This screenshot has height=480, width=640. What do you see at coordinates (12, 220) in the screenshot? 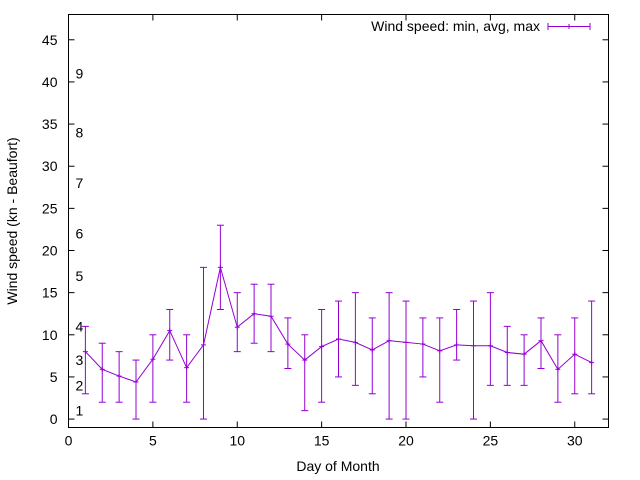
I see `y-axis-label: Wind speed (kn - Beaufort)` at bounding box center [12, 220].